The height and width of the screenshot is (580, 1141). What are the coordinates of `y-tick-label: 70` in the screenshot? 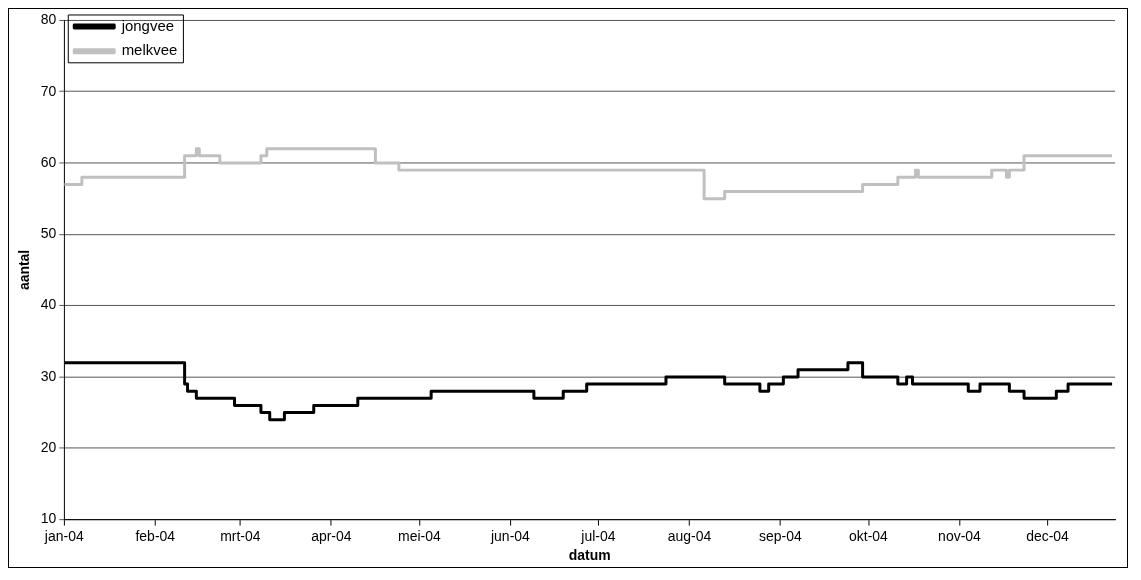 It's located at (48, 90).